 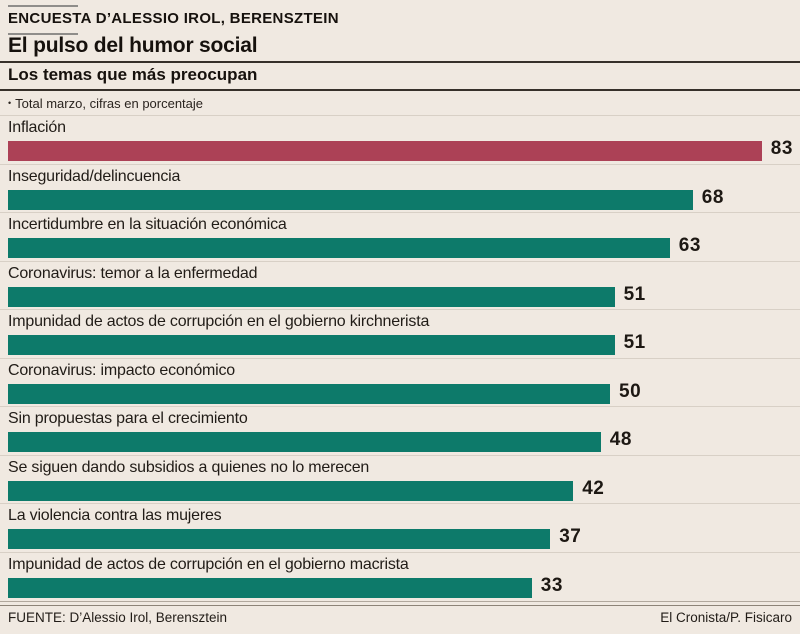 I want to click on kicker-top-divider, so click(x=43, y=6).